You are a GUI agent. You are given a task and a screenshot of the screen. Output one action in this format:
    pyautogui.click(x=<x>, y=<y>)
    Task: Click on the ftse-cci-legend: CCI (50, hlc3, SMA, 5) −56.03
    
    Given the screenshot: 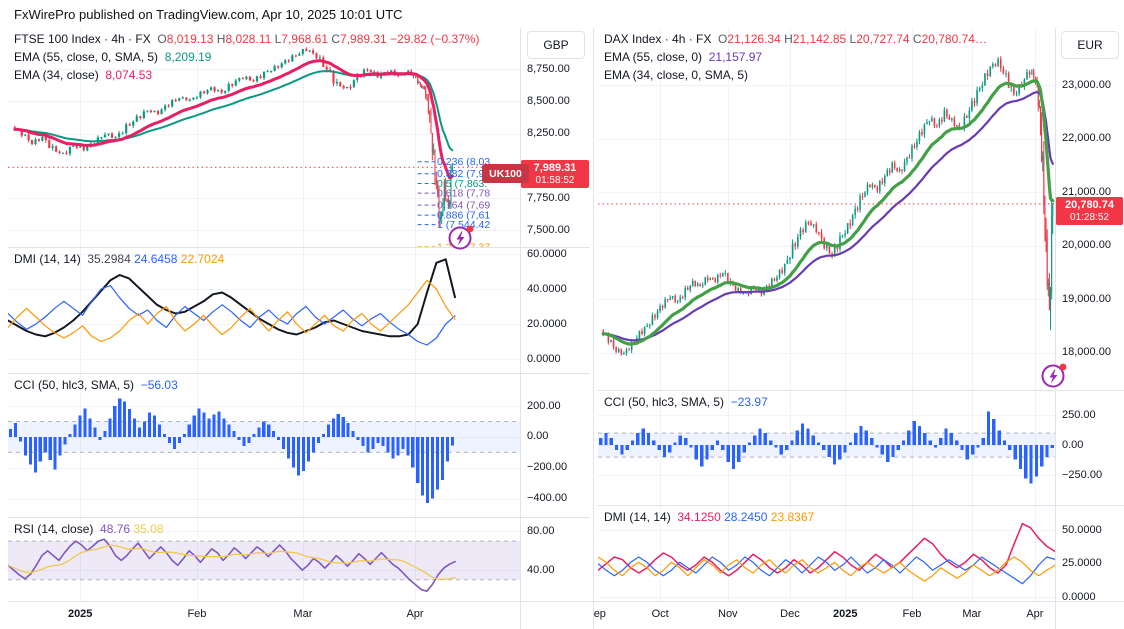 What is the action you would take?
    pyautogui.click(x=96, y=385)
    